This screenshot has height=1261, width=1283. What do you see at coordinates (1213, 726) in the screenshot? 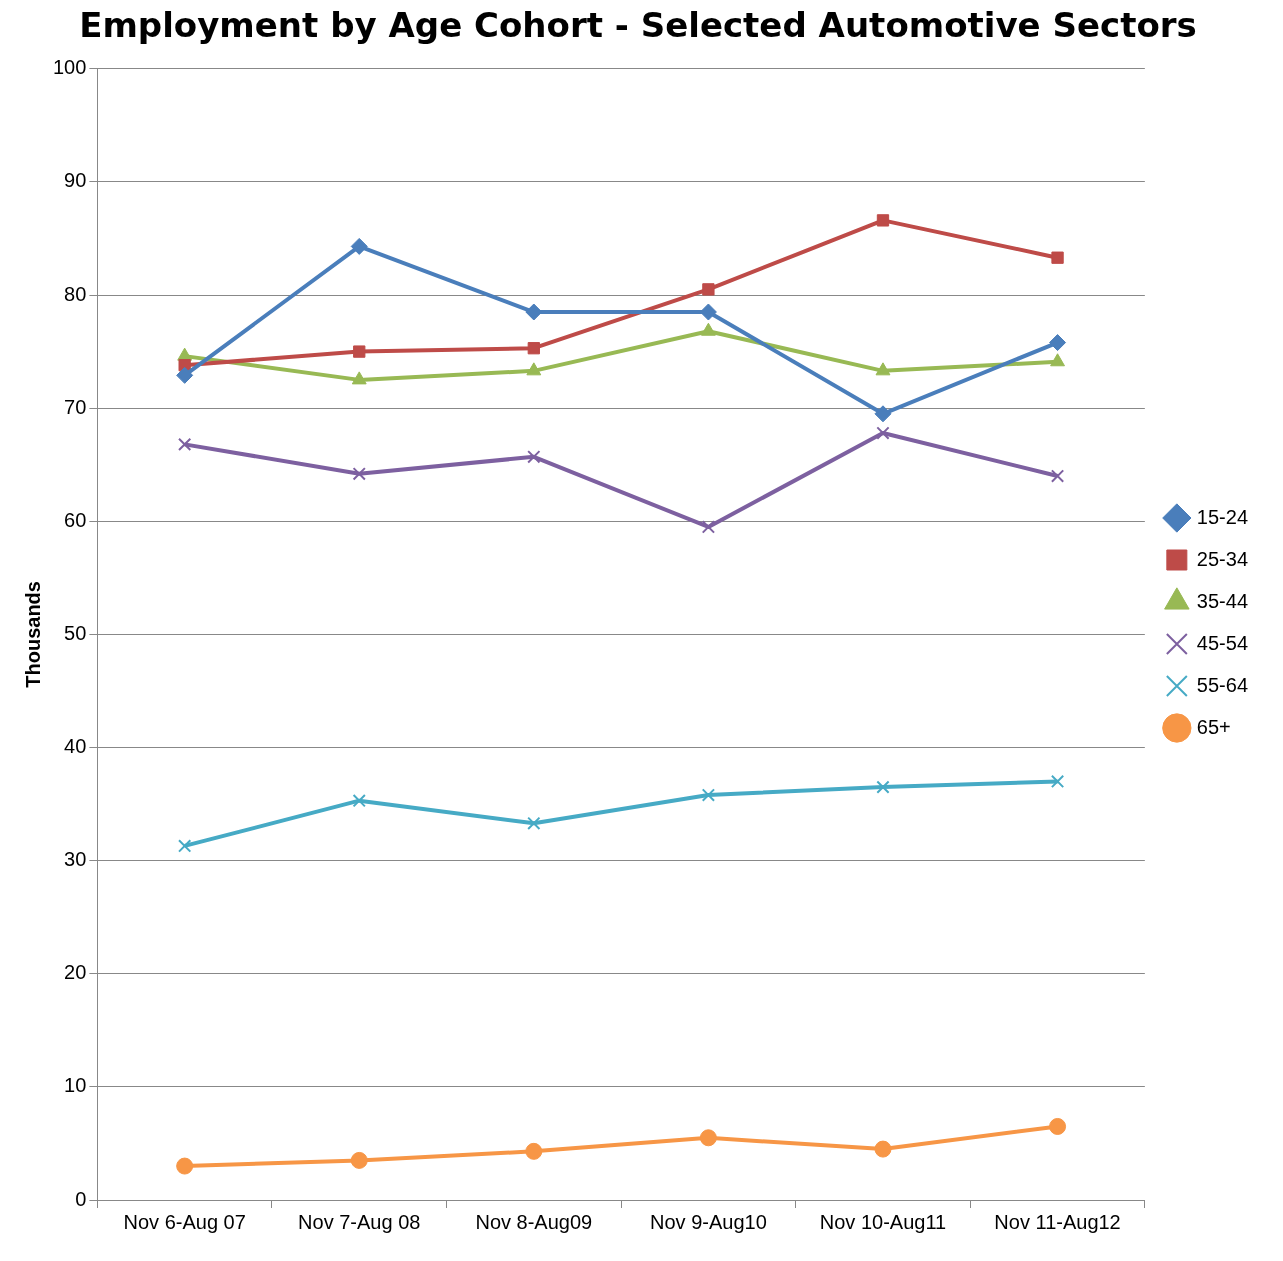
I see `legend-label: 65+` at bounding box center [1213, 726].